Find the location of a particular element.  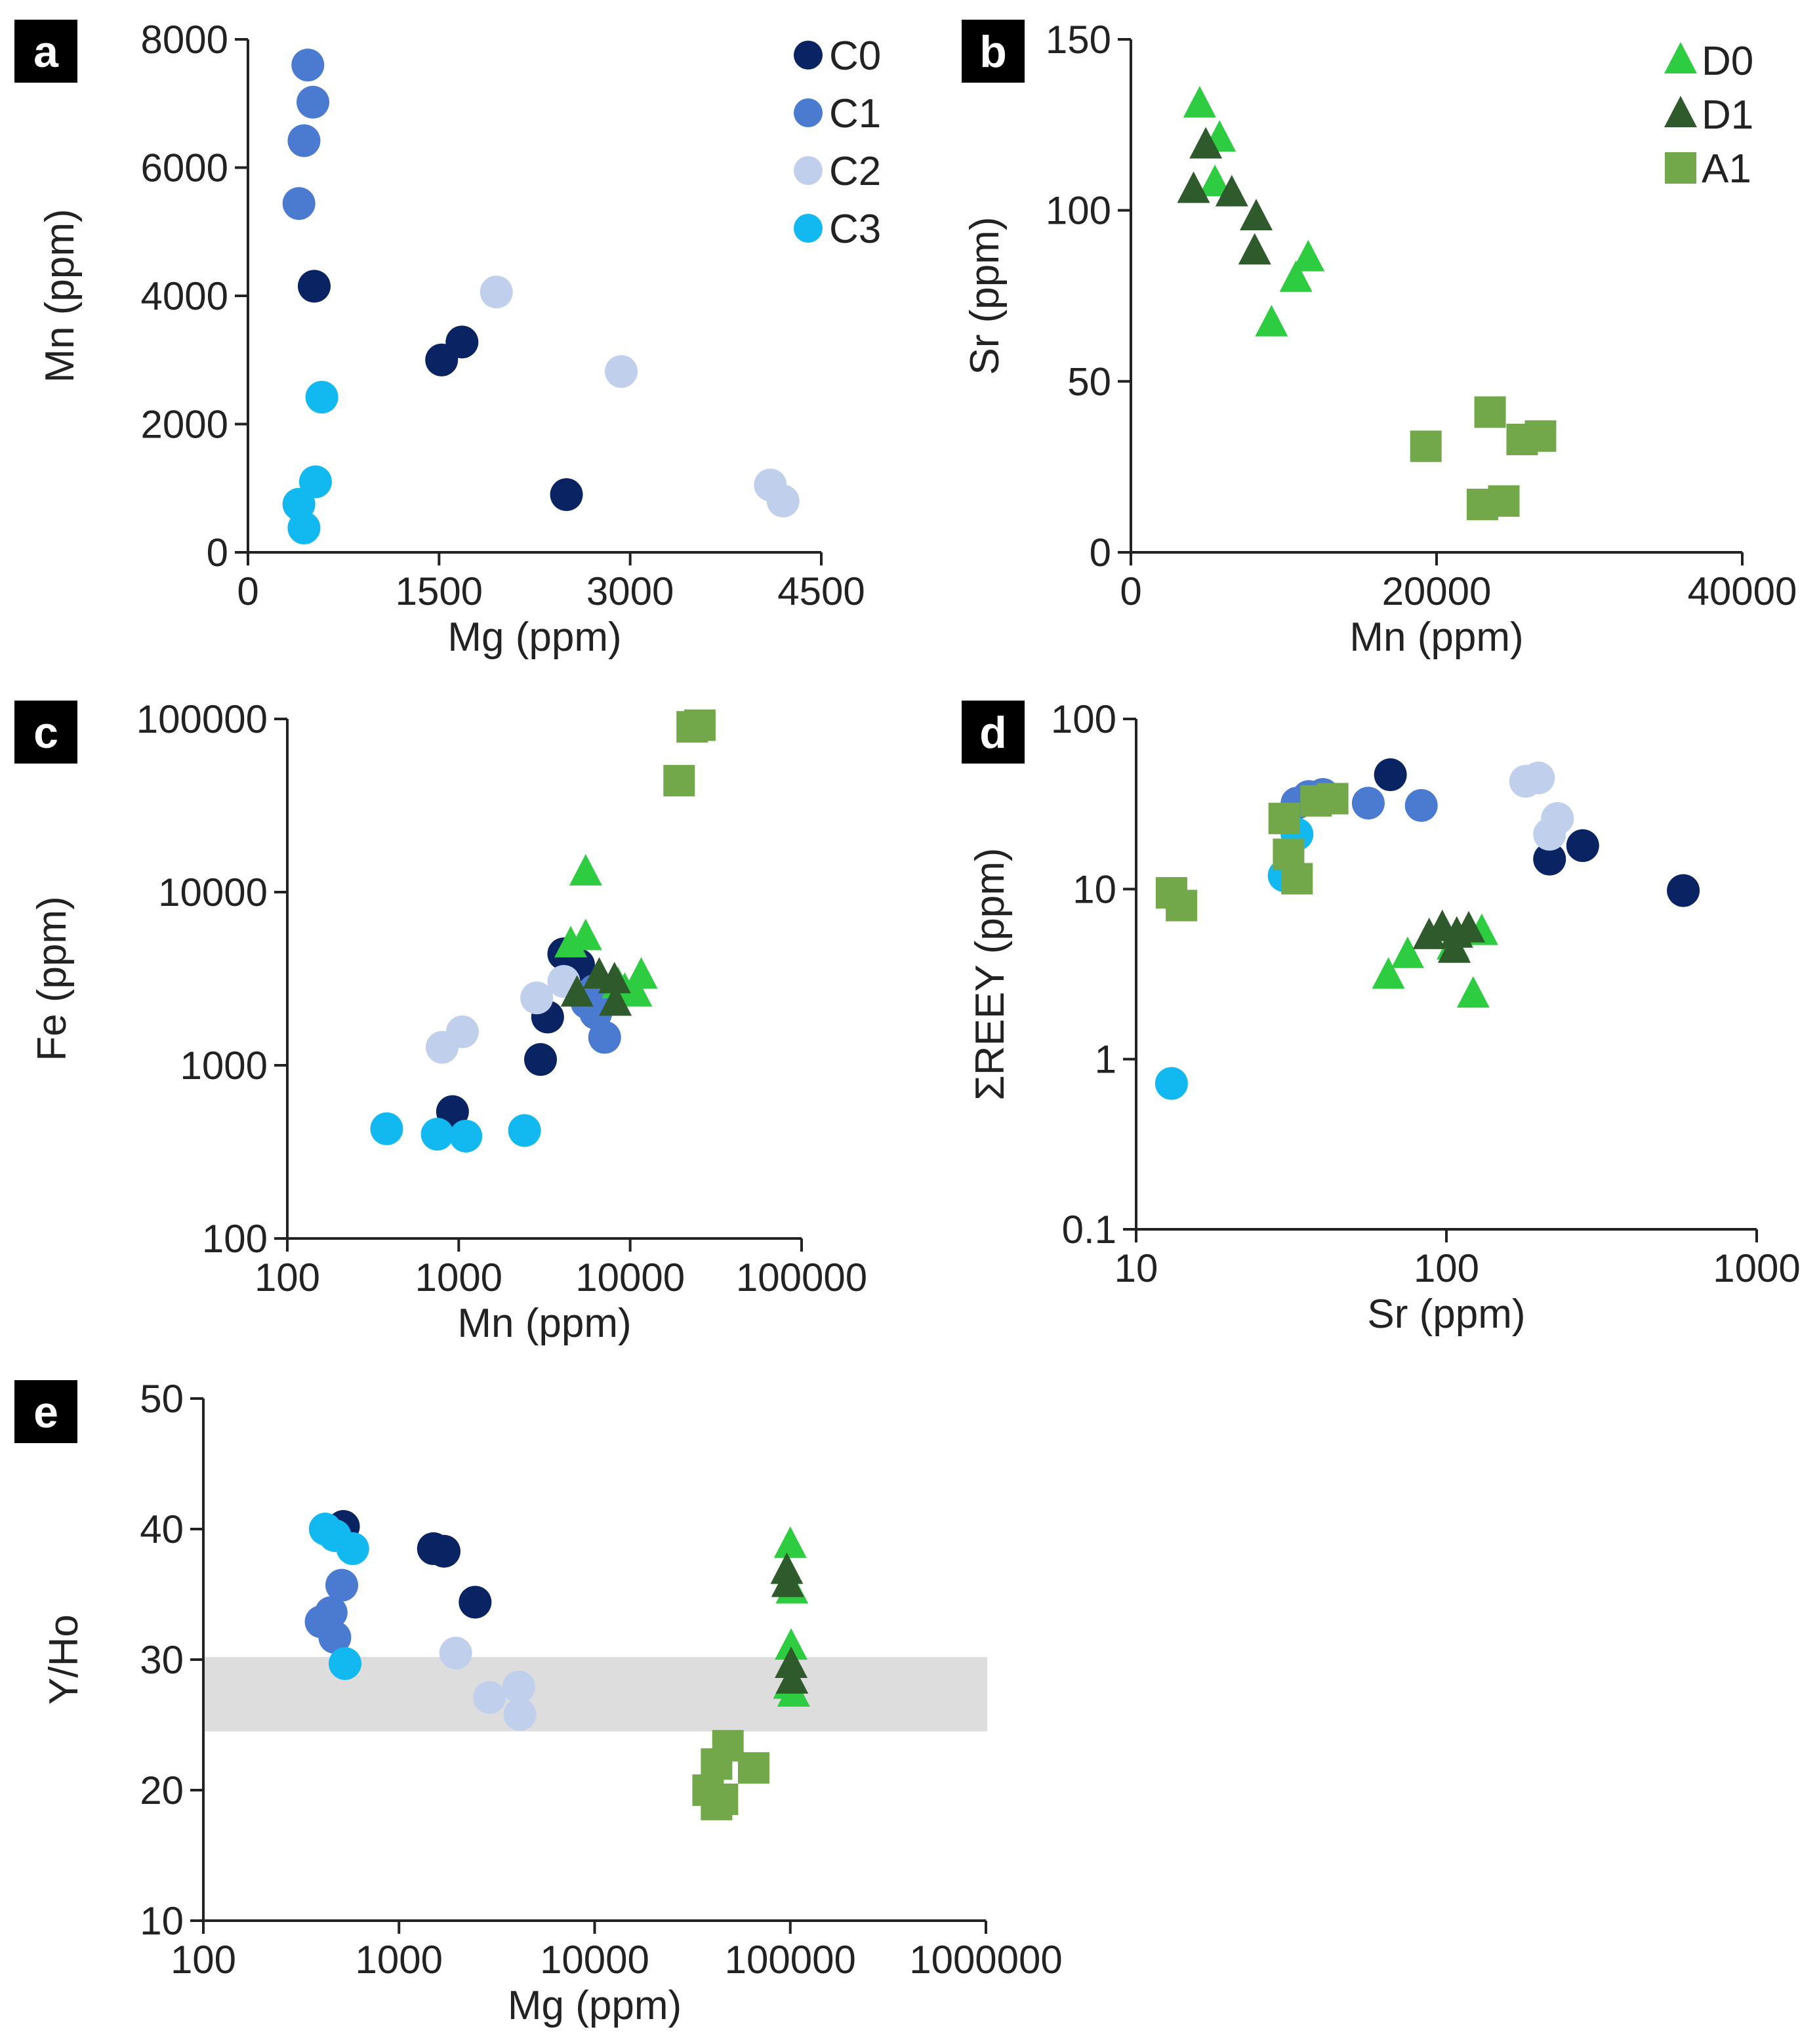

legend-marker-a1 is located at coordinates (1680, 168).